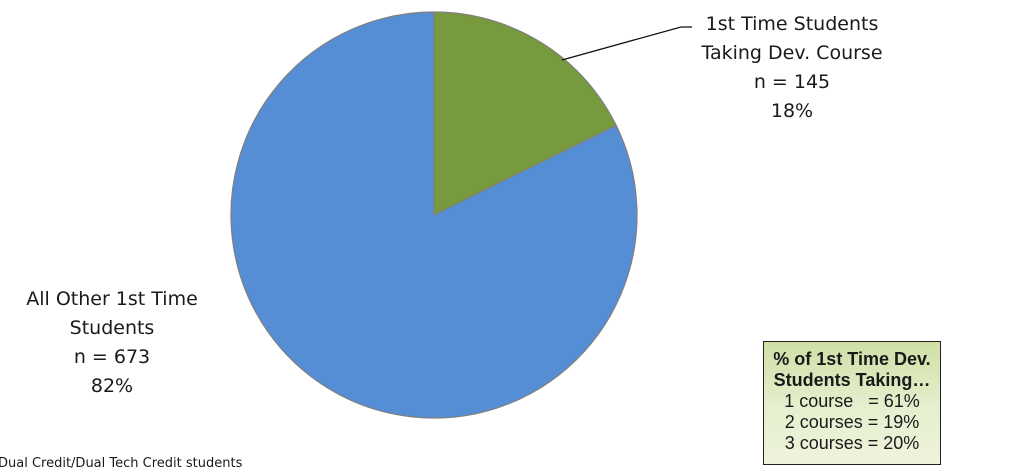 This screenshot has height=471, width=1026. I want to click on slice-label-dev-percent: 18%, so click(792, 111).